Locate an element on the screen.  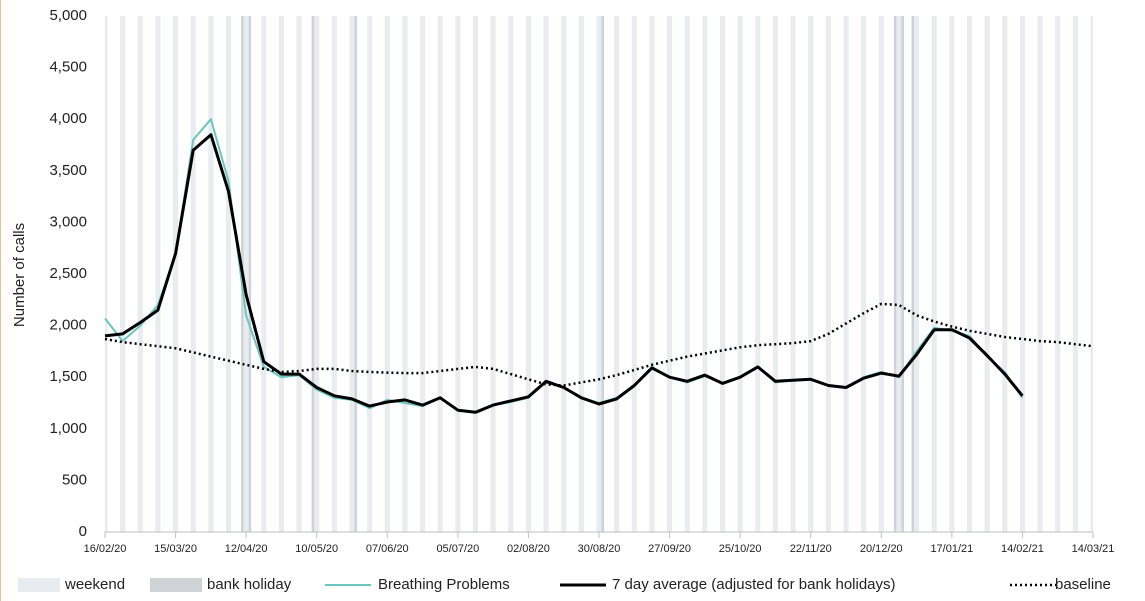
x-tick-label: 10/05/20 is located at coordinates (316, 549).